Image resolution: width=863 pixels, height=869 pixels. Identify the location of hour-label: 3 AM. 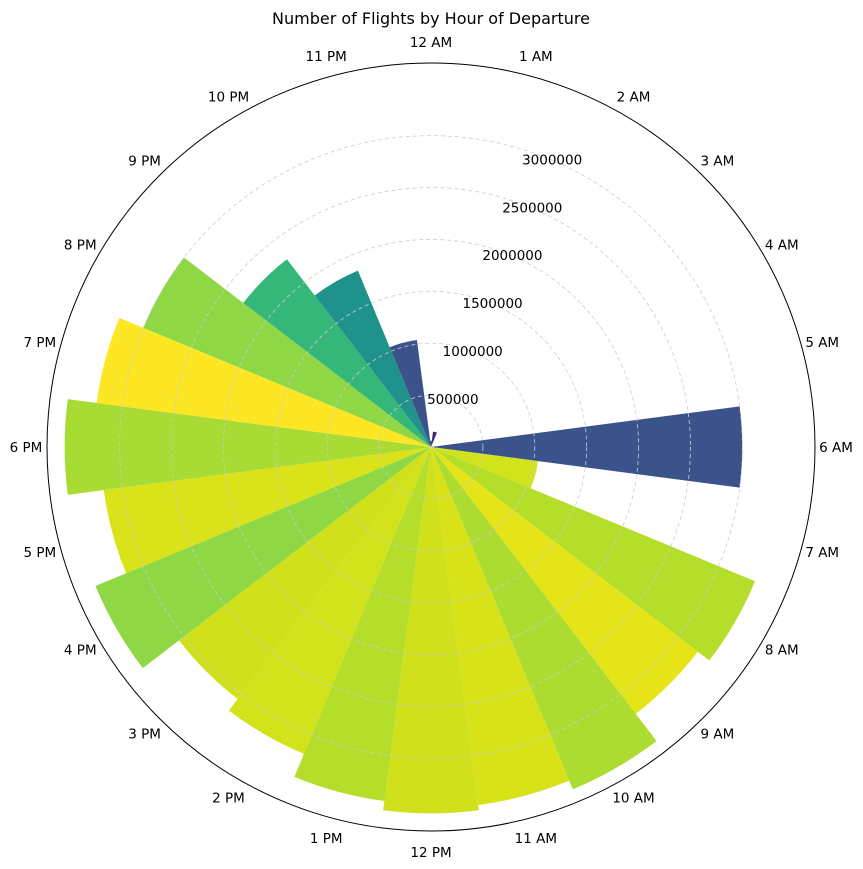
(717, 162).